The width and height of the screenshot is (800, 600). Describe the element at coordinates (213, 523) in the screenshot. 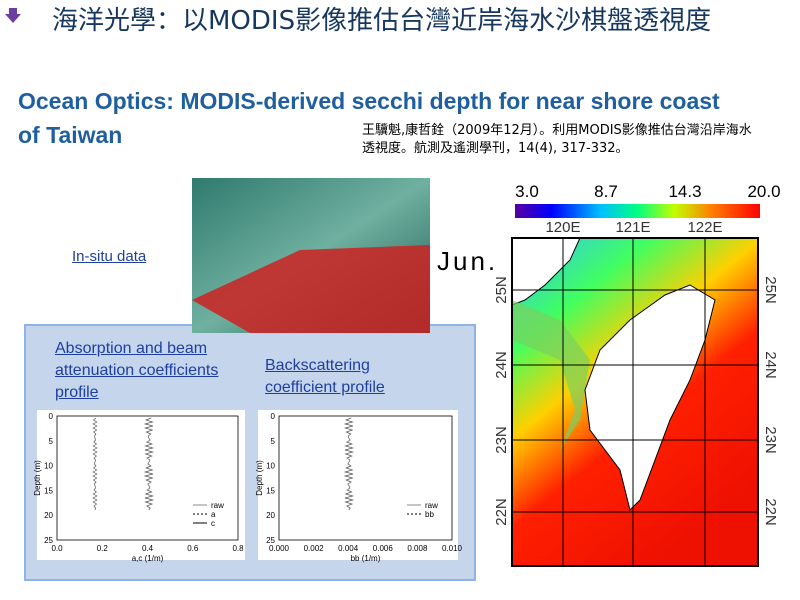

I see `legend-label: c` at that location.